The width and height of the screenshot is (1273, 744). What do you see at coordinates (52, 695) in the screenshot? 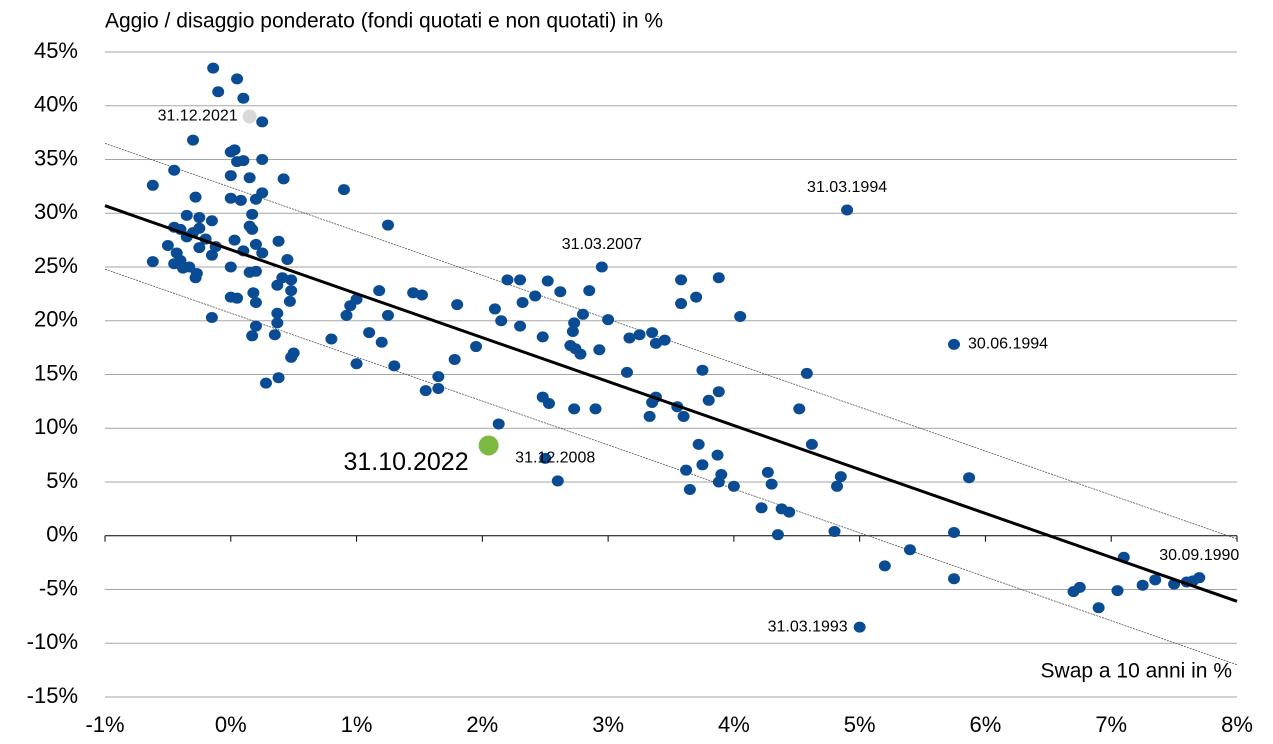
I see `y-tick-label: -15%` at bounding box center [52, 695].